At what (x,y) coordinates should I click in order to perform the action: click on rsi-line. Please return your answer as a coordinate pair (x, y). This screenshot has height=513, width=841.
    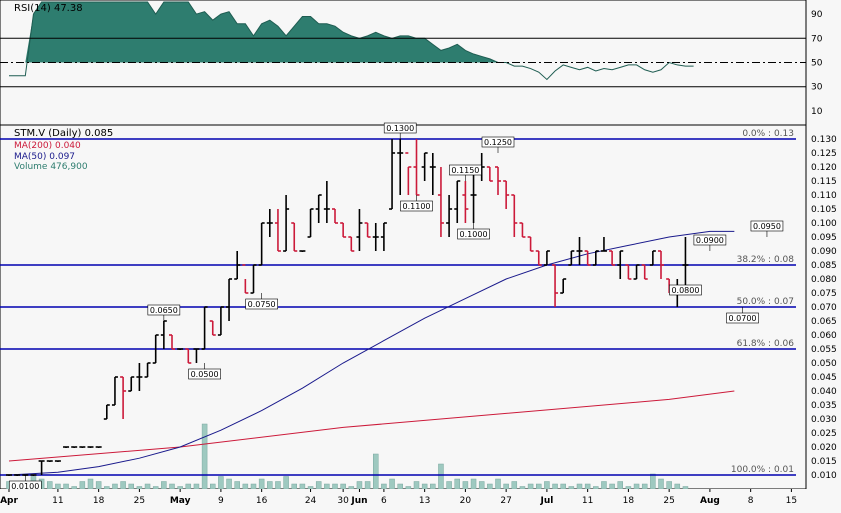
    Looking at the image, I should click on (351, 41).